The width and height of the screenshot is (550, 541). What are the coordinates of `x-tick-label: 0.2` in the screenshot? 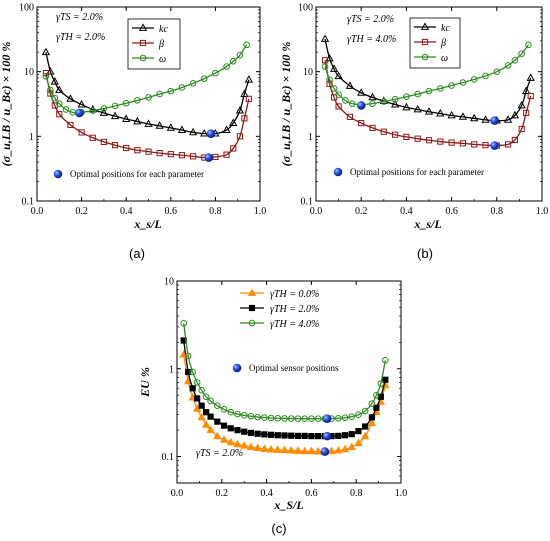 It's located at (222, 493).